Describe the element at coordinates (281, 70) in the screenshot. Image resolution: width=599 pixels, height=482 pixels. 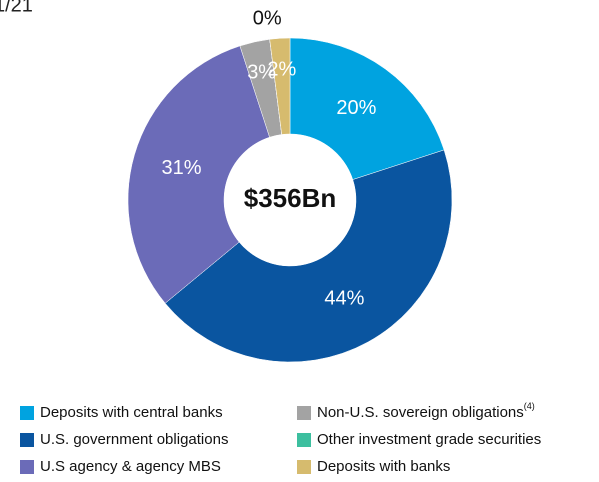
I see `slice-label: 2%` at that location.